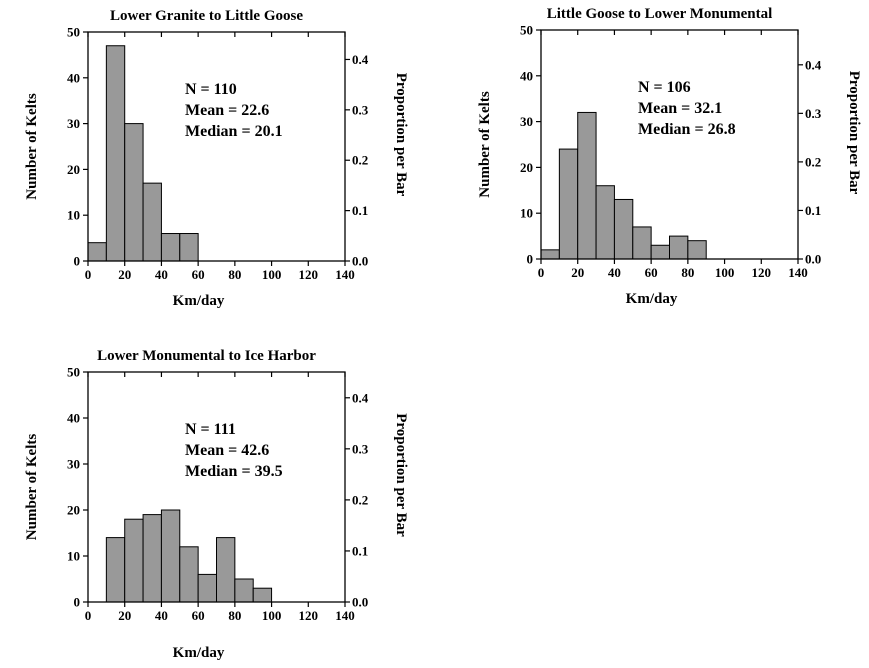 The height and width of the screenshot is (668, 869). I want to click on stats-annotation: Mean = 22.6, so click(227, 110).